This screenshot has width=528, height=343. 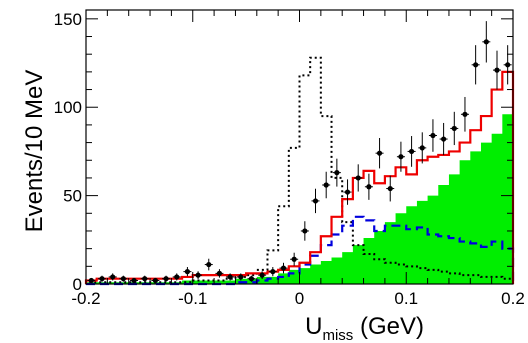 What do you see at coordinates (68, 152) in the screenshot?
I see `y-tick-labels: 0 50 100 150` at bounding box center [68, 152].